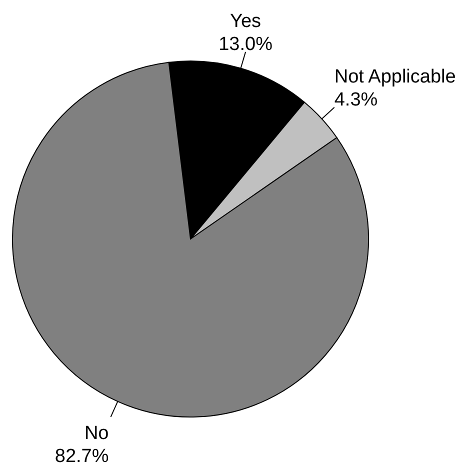  What do you see at coordinates (245, 44) in the screenshot?
I see `data-label: 13.0%` at bounding box center [245, 44].